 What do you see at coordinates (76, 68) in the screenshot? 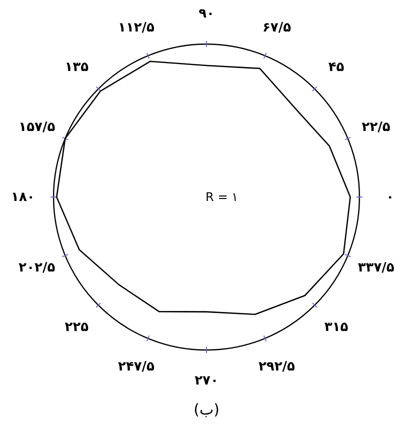
I see `spoke-label: ۱۳۵` at bounding box center [76, 68].